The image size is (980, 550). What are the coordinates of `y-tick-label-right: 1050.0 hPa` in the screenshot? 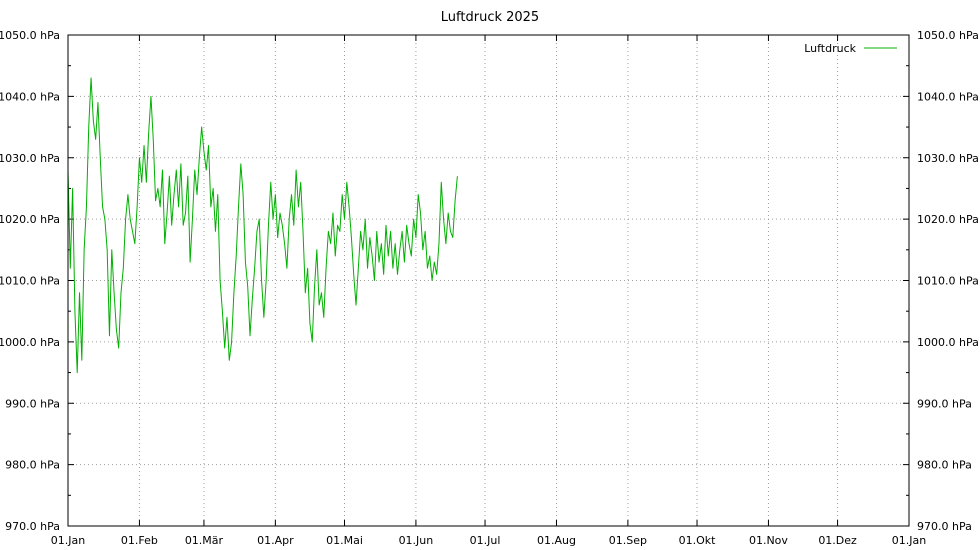 It's located at (948, 35).